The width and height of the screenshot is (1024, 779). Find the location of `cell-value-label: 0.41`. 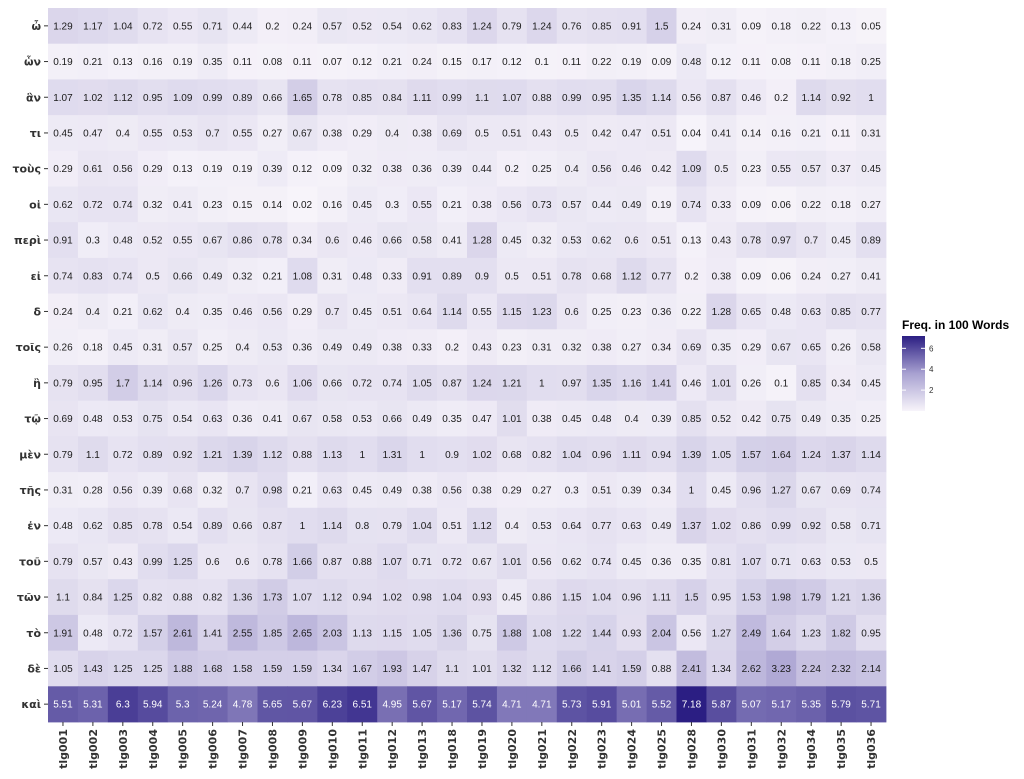

cell-value-label: 0.41 is located at coordinates (452, 241).